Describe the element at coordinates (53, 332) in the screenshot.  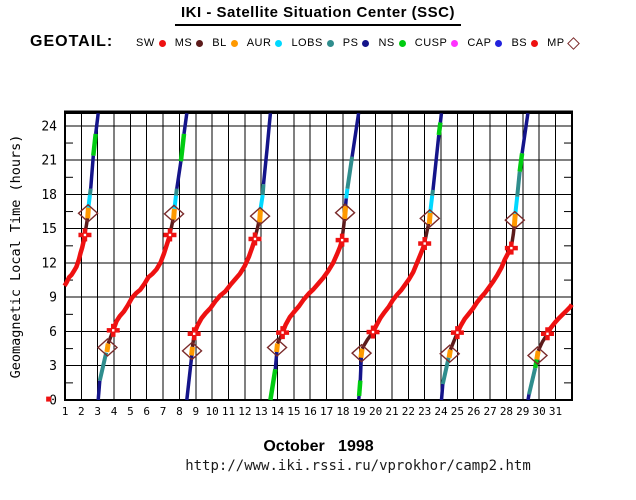
I see `y-tick-label: 6` at that location.